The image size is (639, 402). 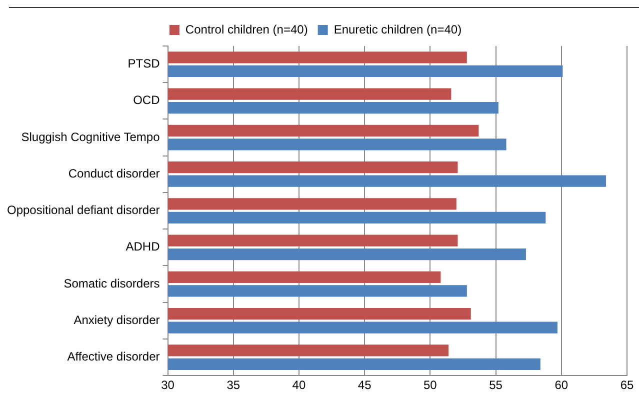 I want to click on y-tick-label: Sluggish Cognitive Tempo, so click(x=90, y=137).